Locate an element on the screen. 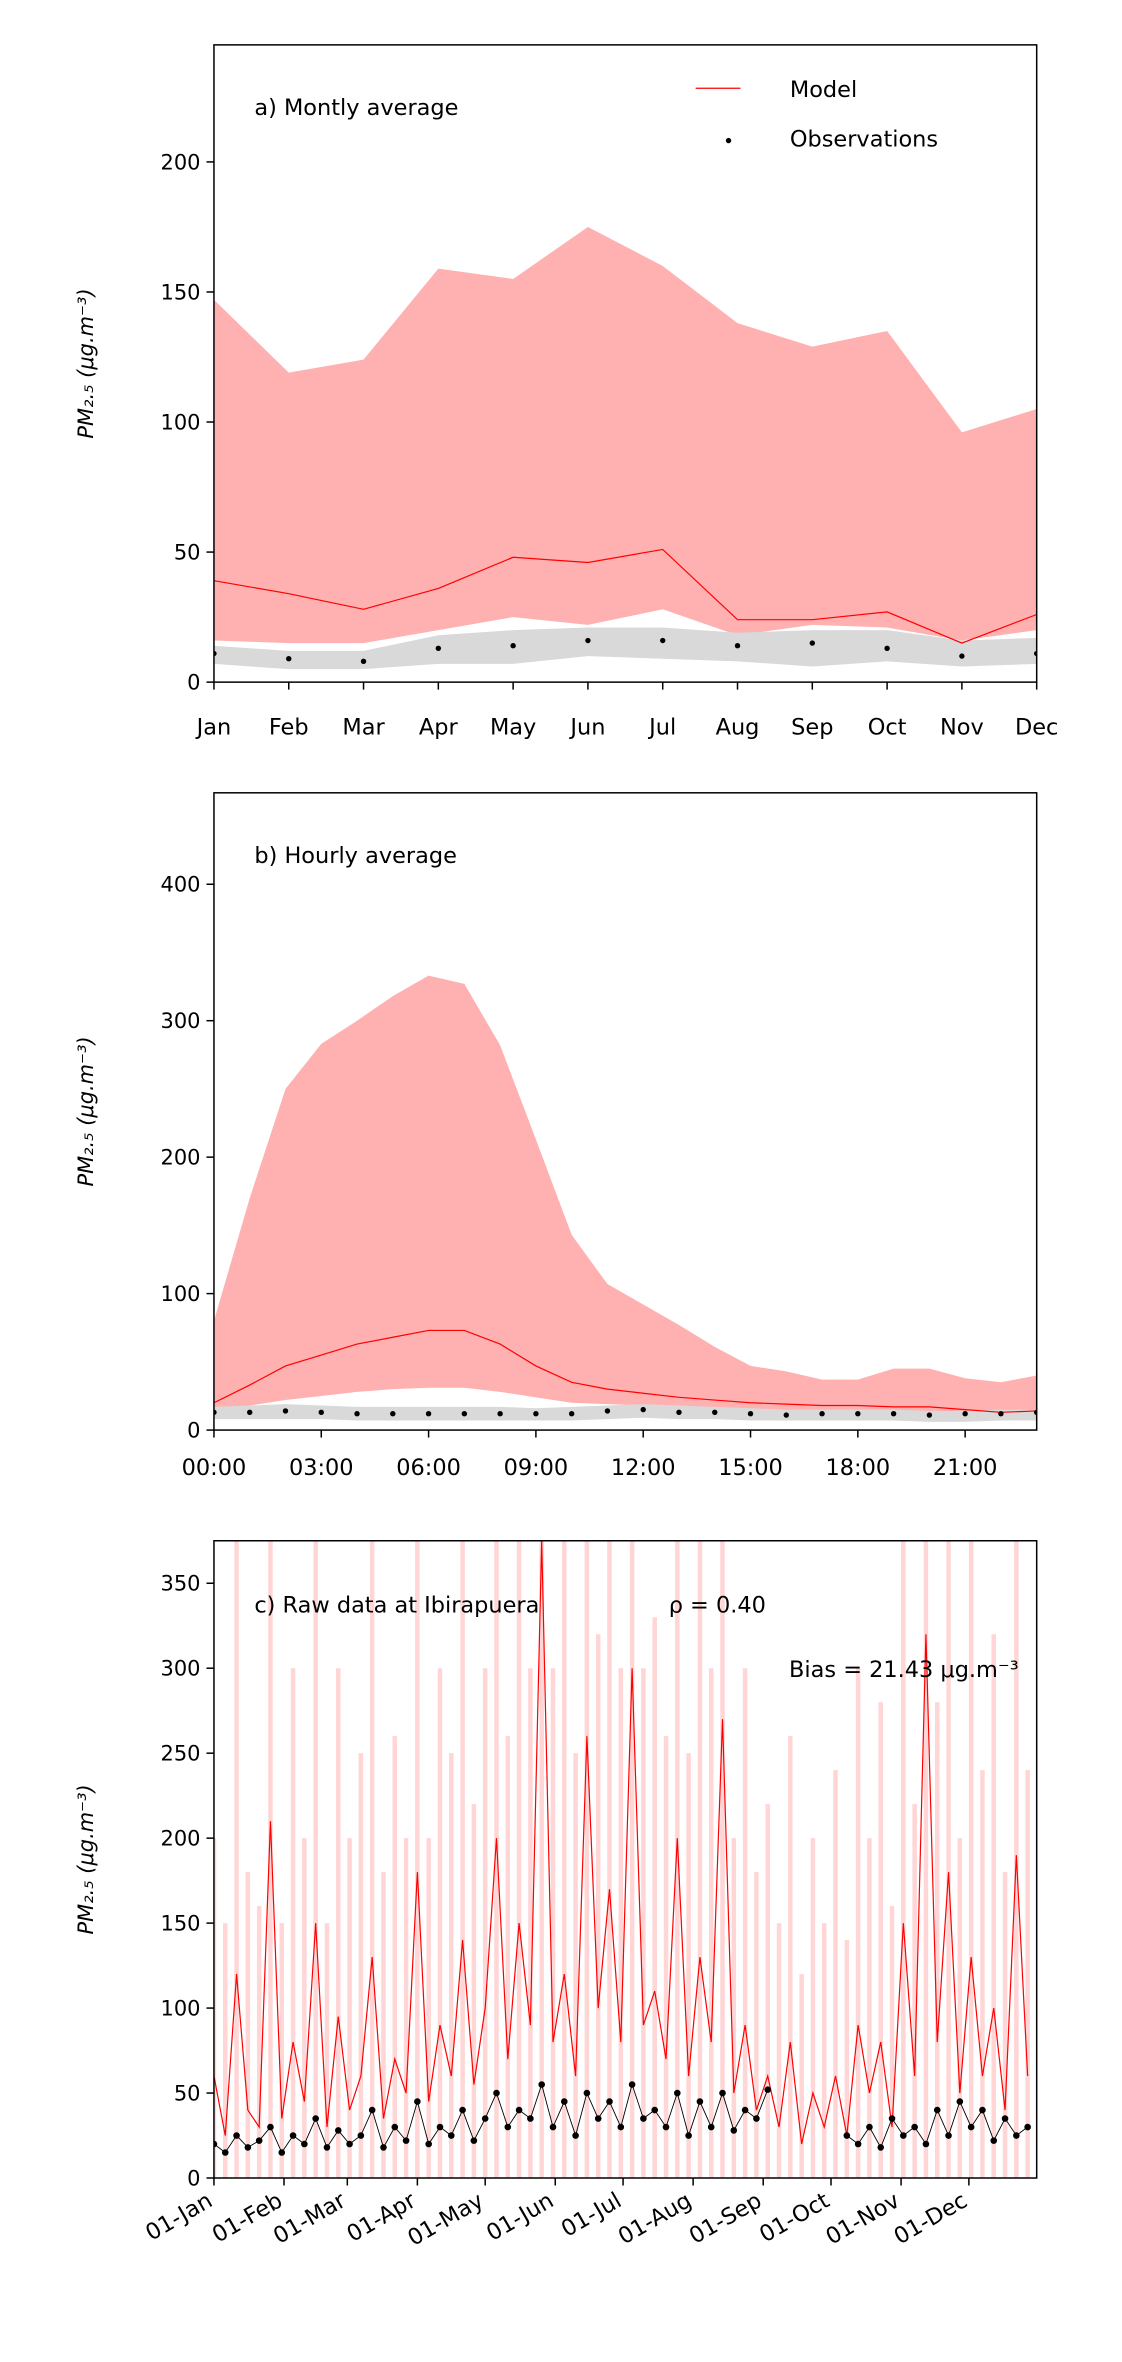 This screenshot has height=2362, width=1122. x-tick-label: Dec is located at coordinates (1036, 727).